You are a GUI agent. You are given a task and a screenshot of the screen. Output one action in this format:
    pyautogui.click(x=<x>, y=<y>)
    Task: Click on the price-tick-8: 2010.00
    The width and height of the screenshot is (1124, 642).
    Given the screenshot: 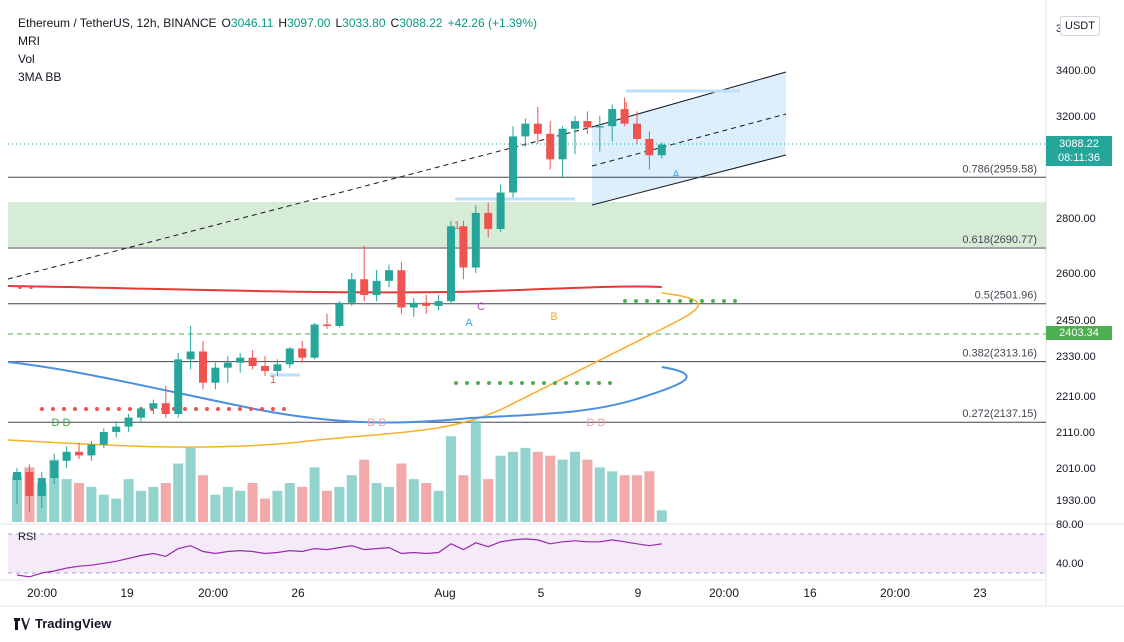 What is the action you would take?
    pyautogui.click(x=1076, y=469)
    